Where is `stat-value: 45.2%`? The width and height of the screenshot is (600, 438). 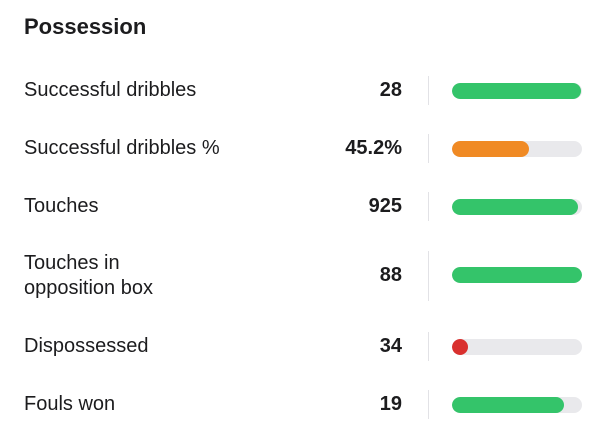 stat-value: 45.2% is located at coordinates (373, 148).